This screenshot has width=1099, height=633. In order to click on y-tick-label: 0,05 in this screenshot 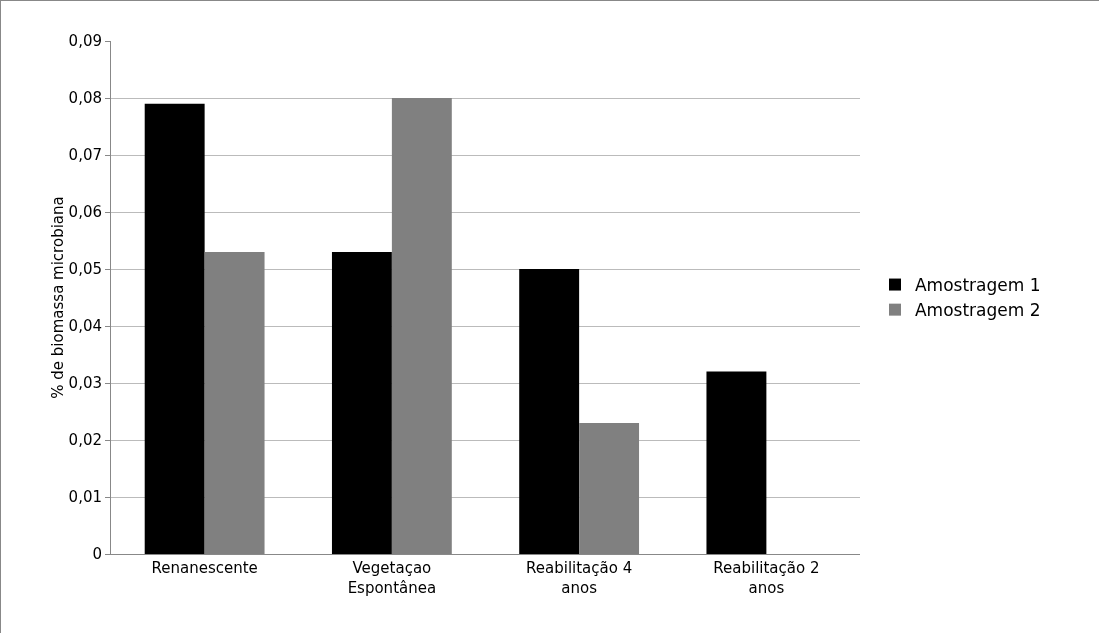, I will do `click(85, 269)`.